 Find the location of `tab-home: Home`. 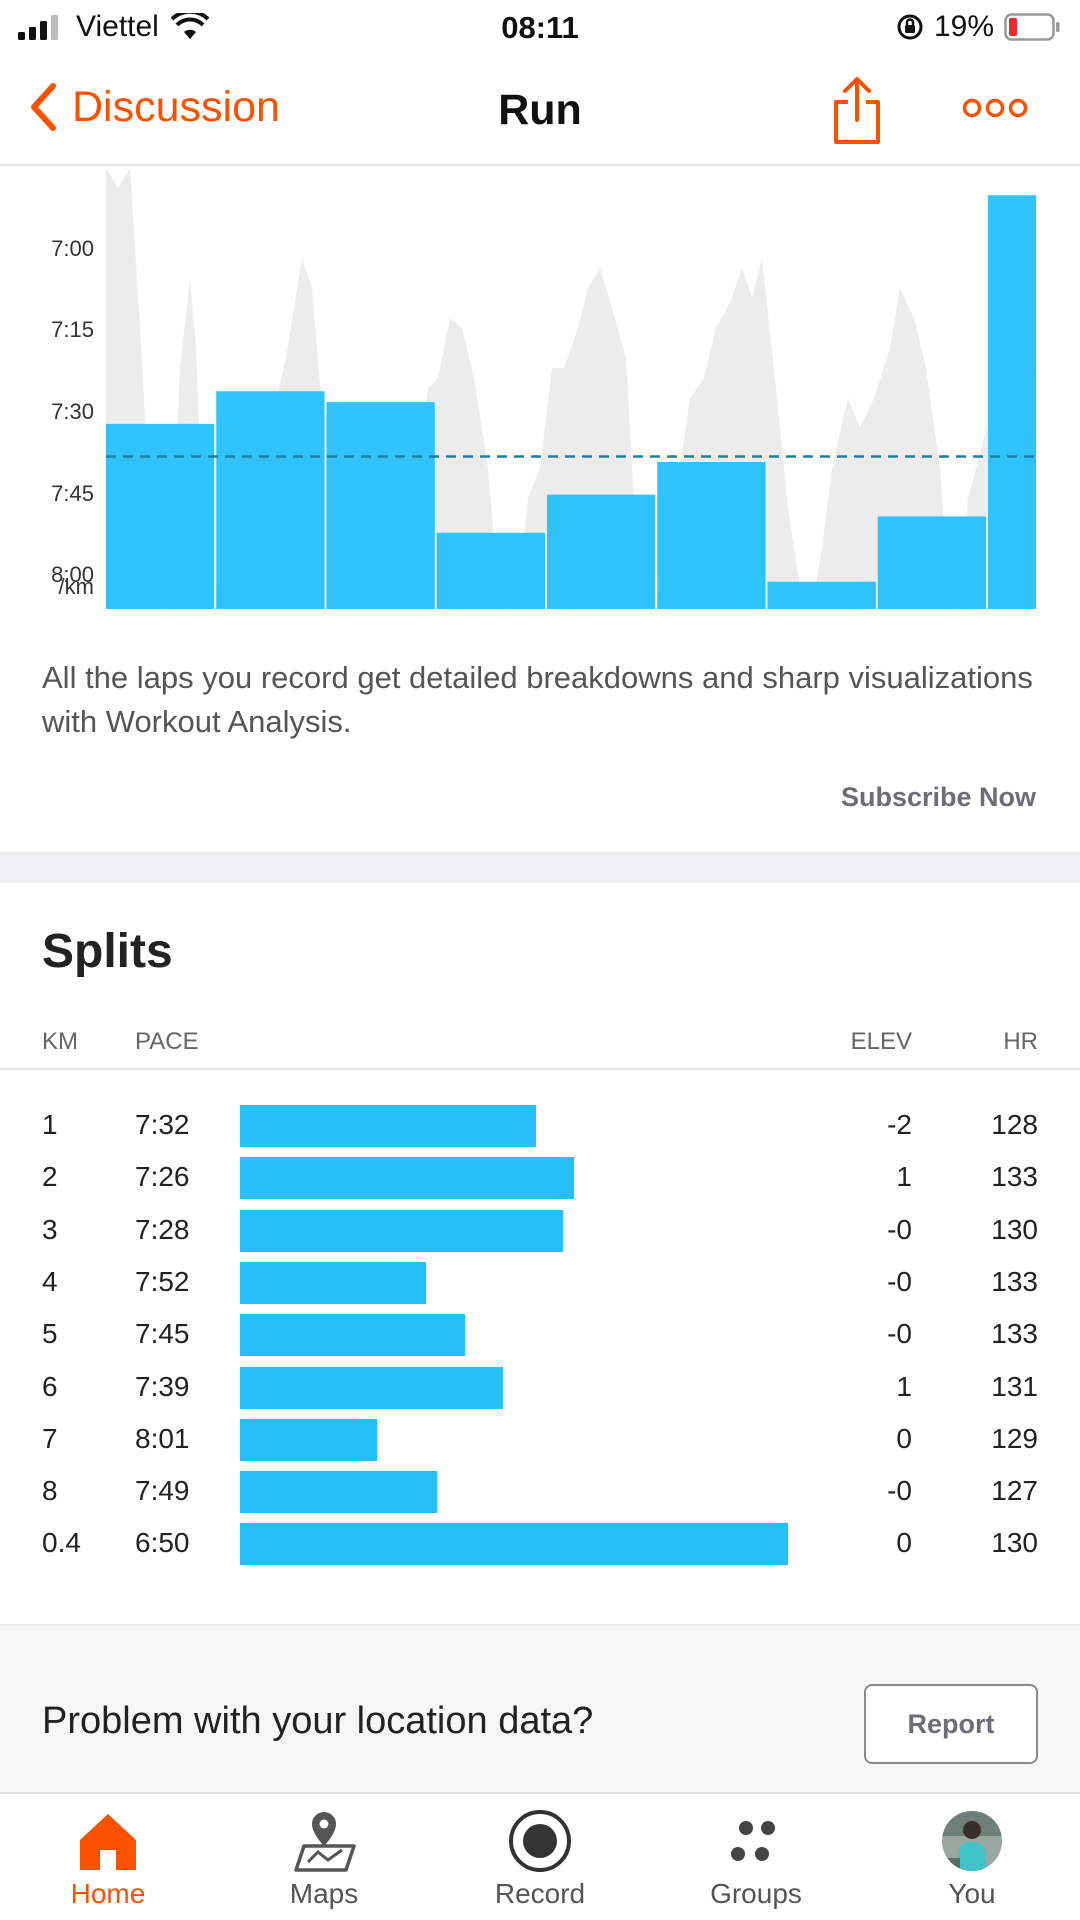

tab-home: Home is located at coordinates (108, 1857).